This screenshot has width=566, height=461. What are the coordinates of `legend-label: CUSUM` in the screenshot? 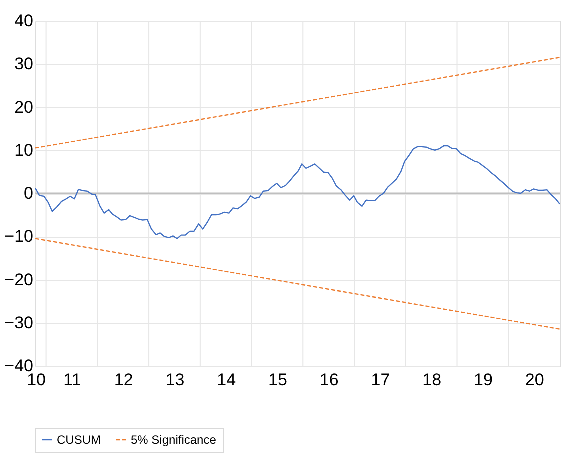 It's located at (79, 440).